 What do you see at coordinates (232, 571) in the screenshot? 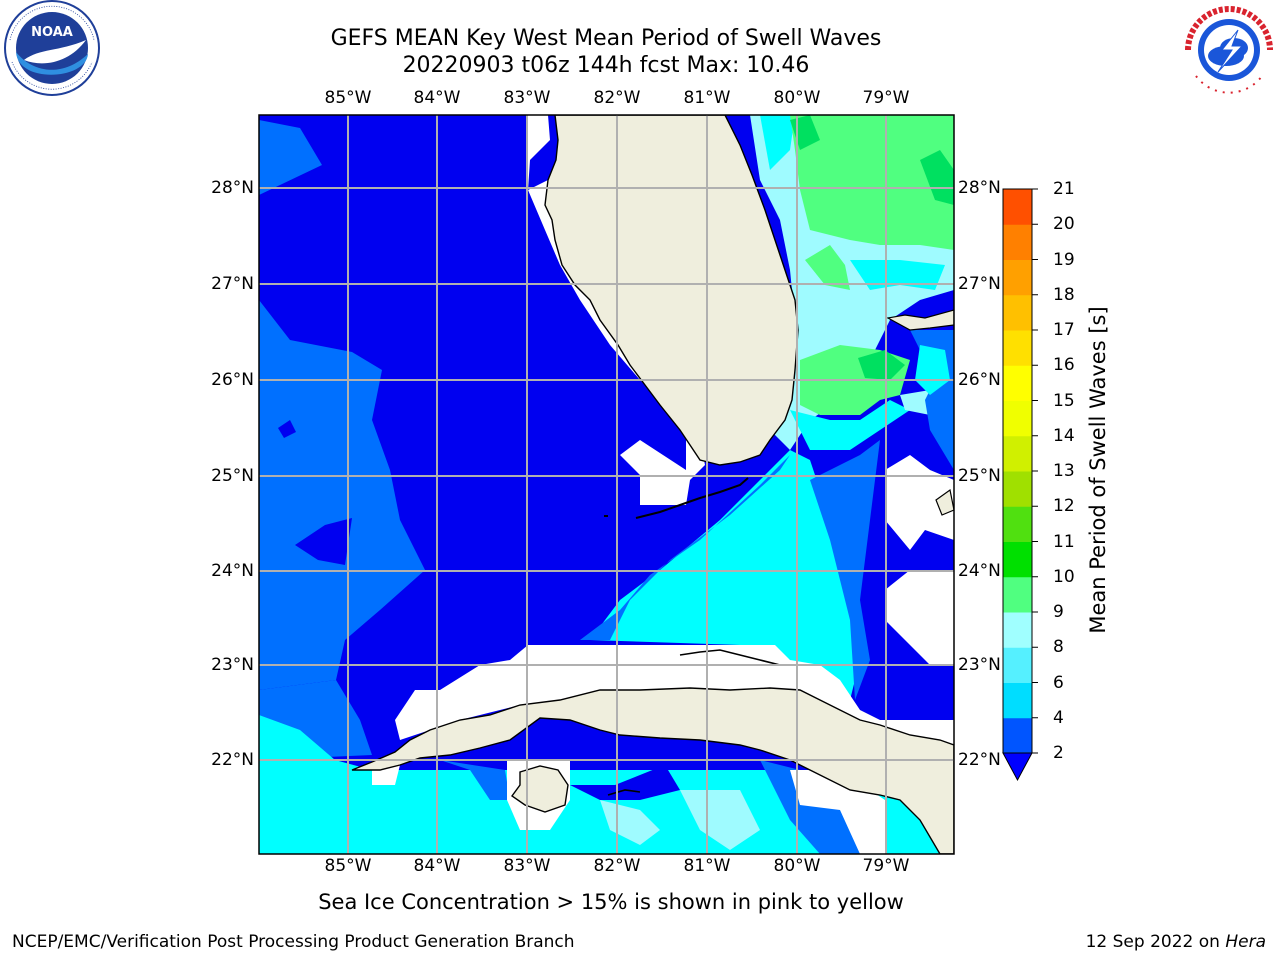
I see `lat-label-left: 24°N` at bounding box center [232, 571].